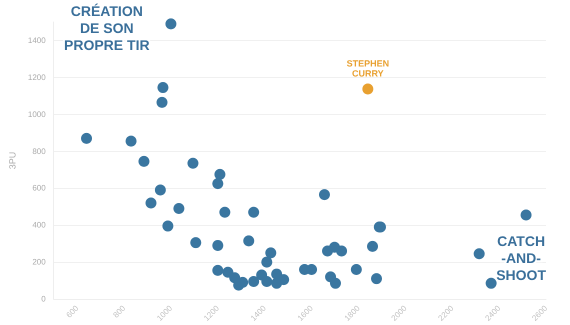 The width and height of the screenshot is (570, 325). I want to click on y-axis-title: 3PU, so click(13, 161).